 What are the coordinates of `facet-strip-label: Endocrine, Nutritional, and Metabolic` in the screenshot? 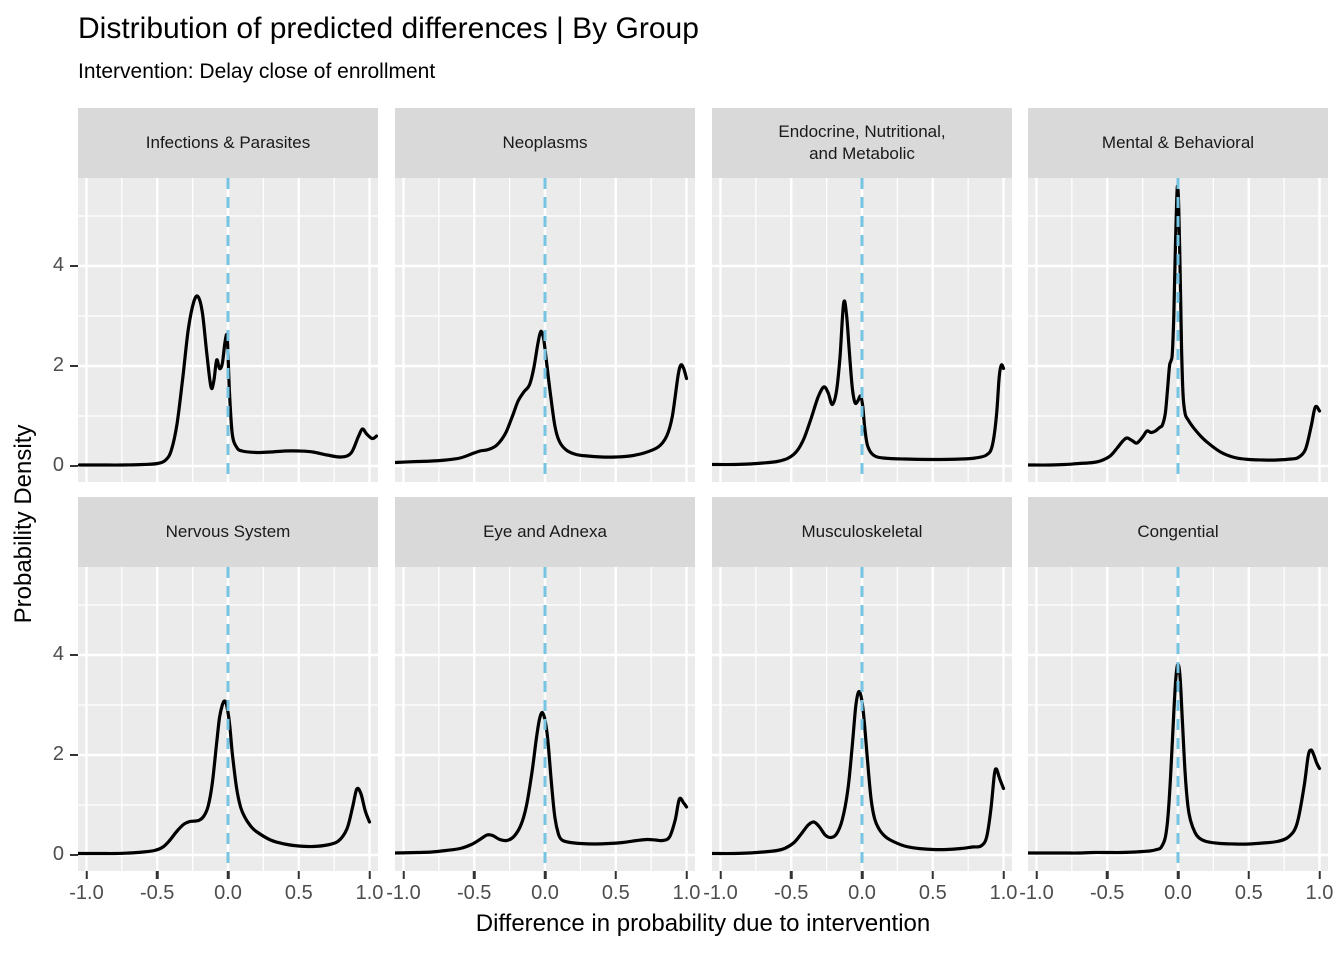 It's located at (862, 143).